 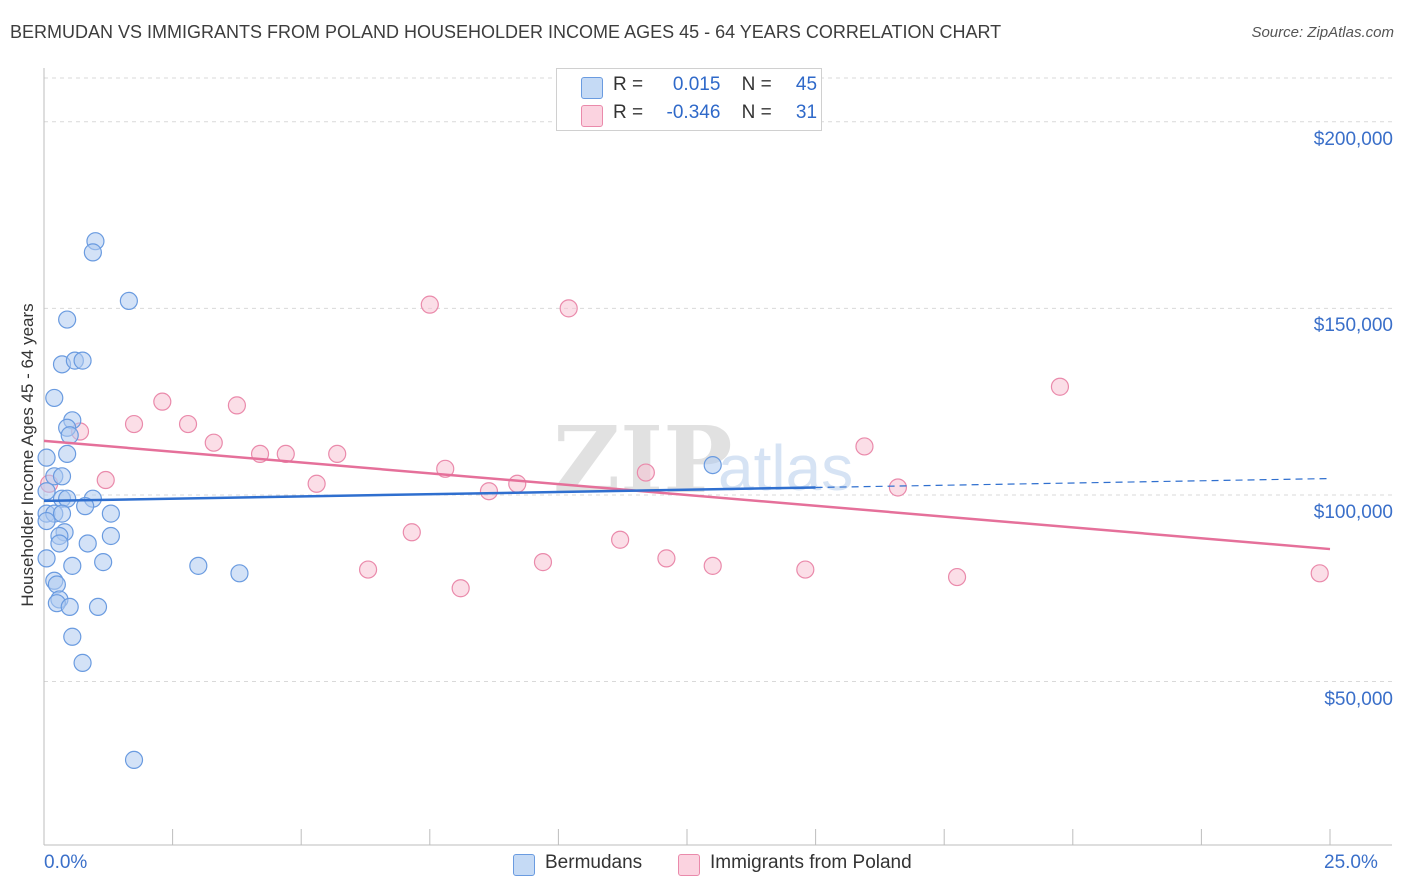 I want to click on watermark: ZIP atlas, so click(x=703, y=460).